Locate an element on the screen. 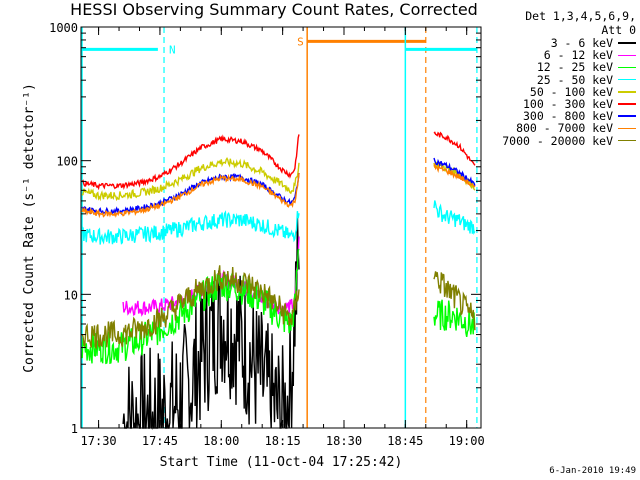 The width and height of the screenshot is (640, 480). legend-entry: 6 - 12 keV is located at coordinates (553, 55).